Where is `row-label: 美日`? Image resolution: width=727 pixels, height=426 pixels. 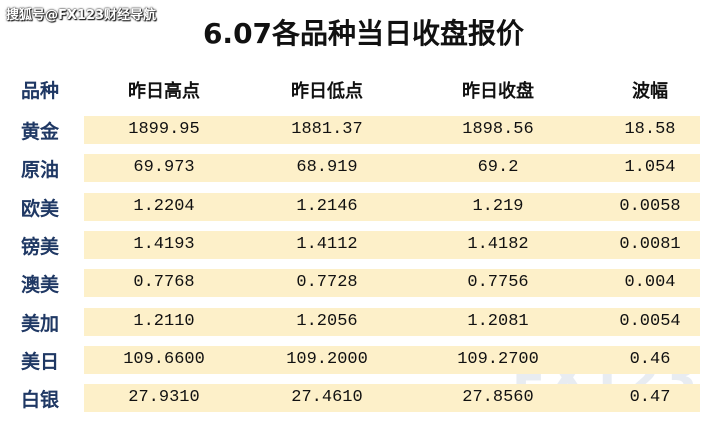 row-label: 美日 is located at coordinates (39, 361).